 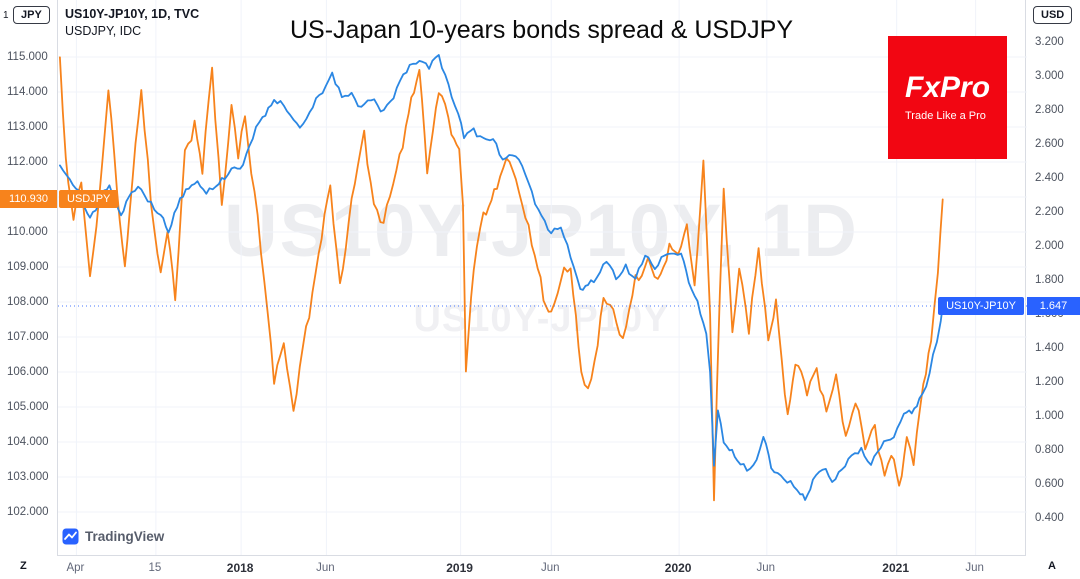 What do you see at coordinates (1049, 518) in the screenshot?
I see `right-axis-tick: 0.400` at bounding box center [1049, 518].